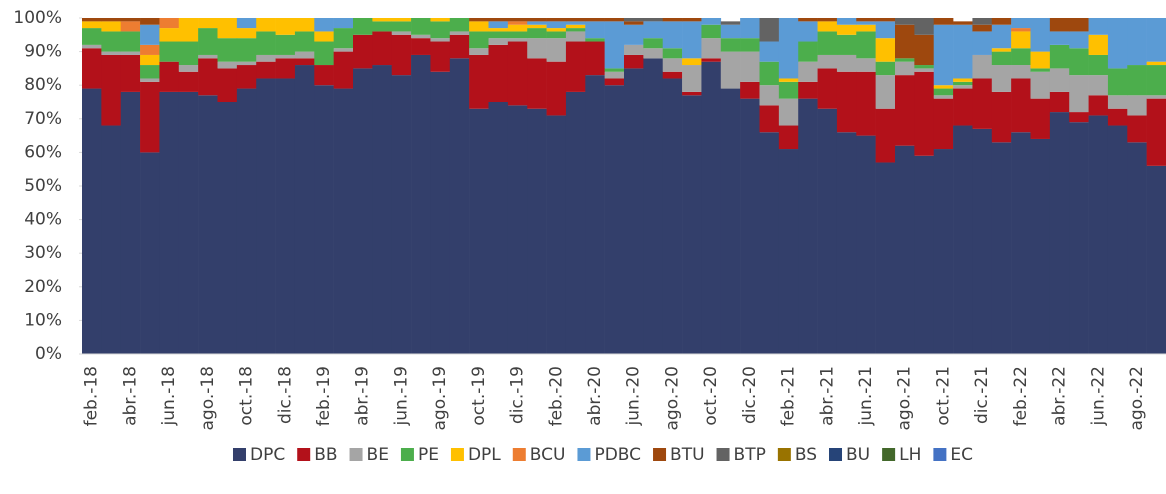 This screenshot has height=494, width=1166. Describe the element at coordinates (711, 396) in the screenshot. I see `x-tick-label: oct.-20` at that location.